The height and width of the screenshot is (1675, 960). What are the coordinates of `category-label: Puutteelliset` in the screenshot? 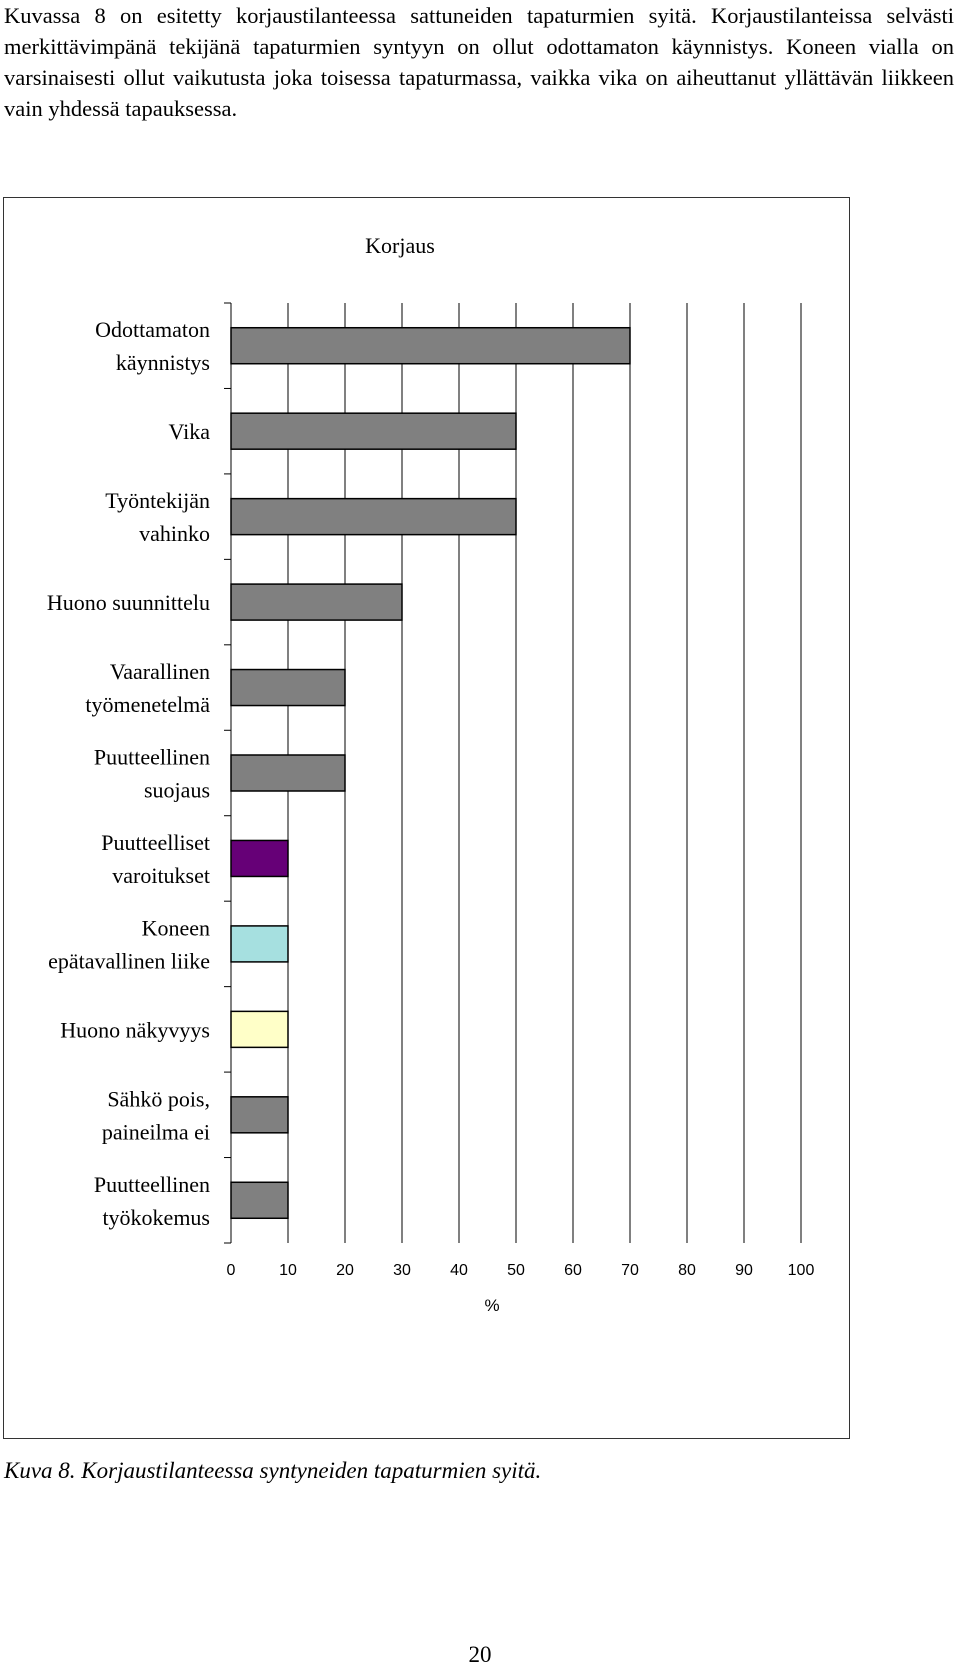 It's located at (155, 842).